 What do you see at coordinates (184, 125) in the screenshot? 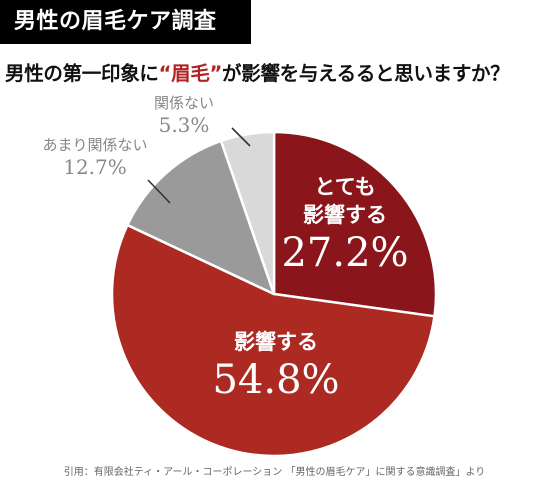
I see `slice-value-4: 5.3%` at bounding box center [184, 125].